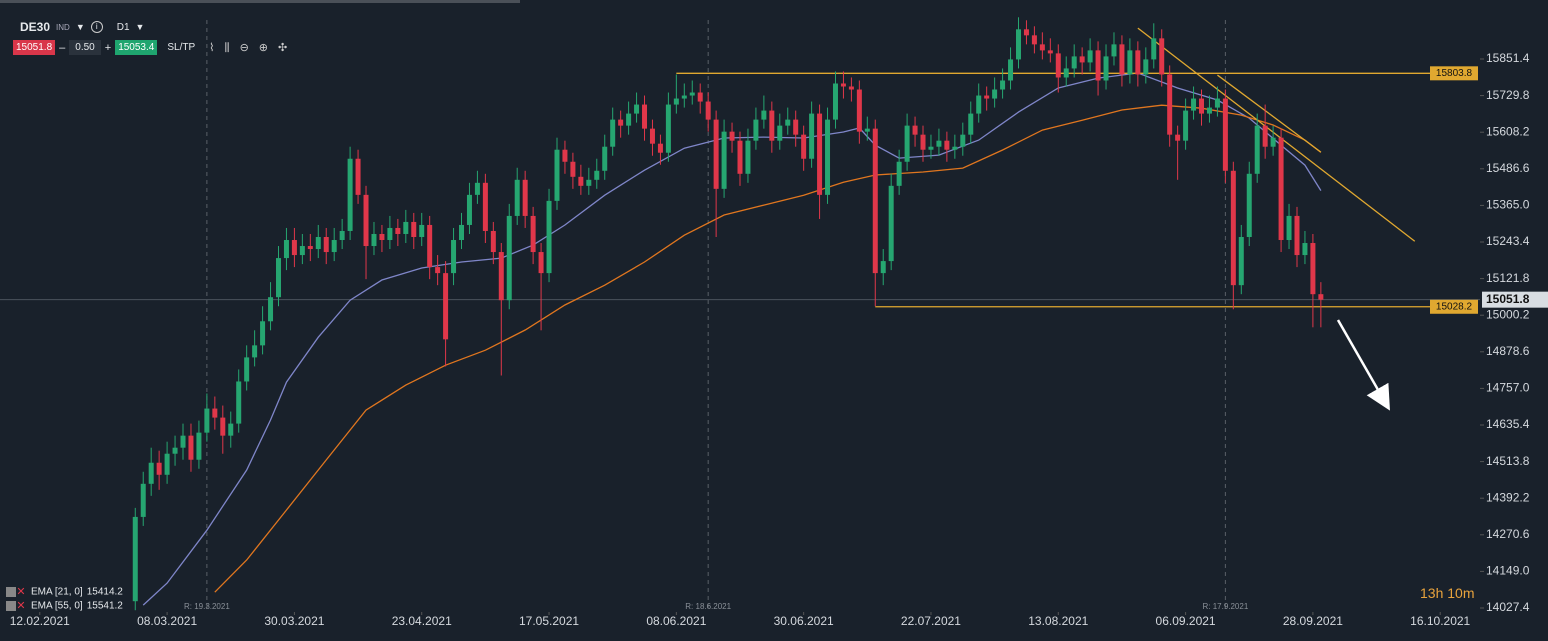 The height and width of the screenshot is (641, 1548). What do you see at coordinates (11, 592) in the screenshot?
I see `legend-icon` at bounding box center [11, 592].